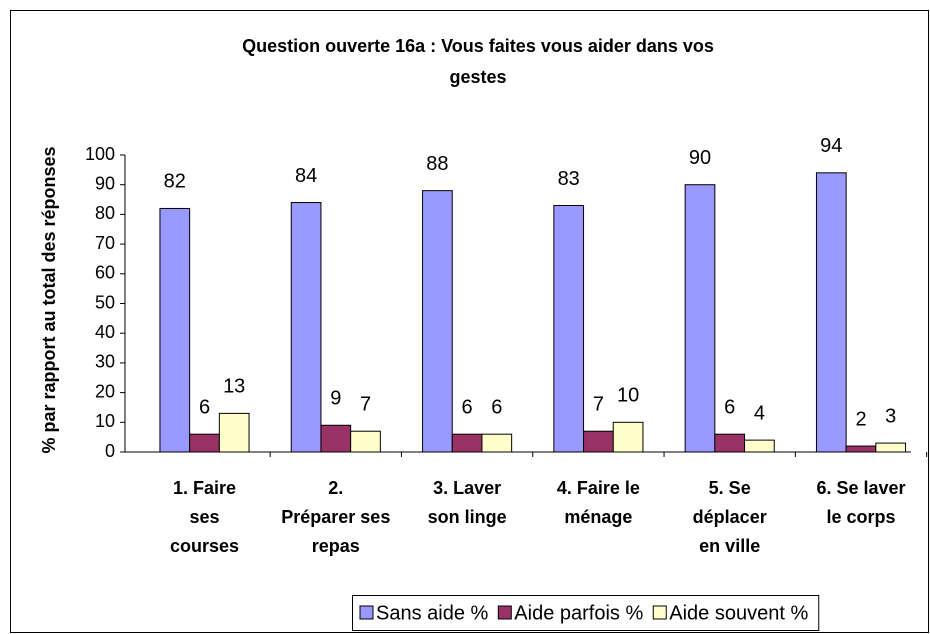 The image size is (930, 634). I want to click on value-label: 88, so click(437, 164).